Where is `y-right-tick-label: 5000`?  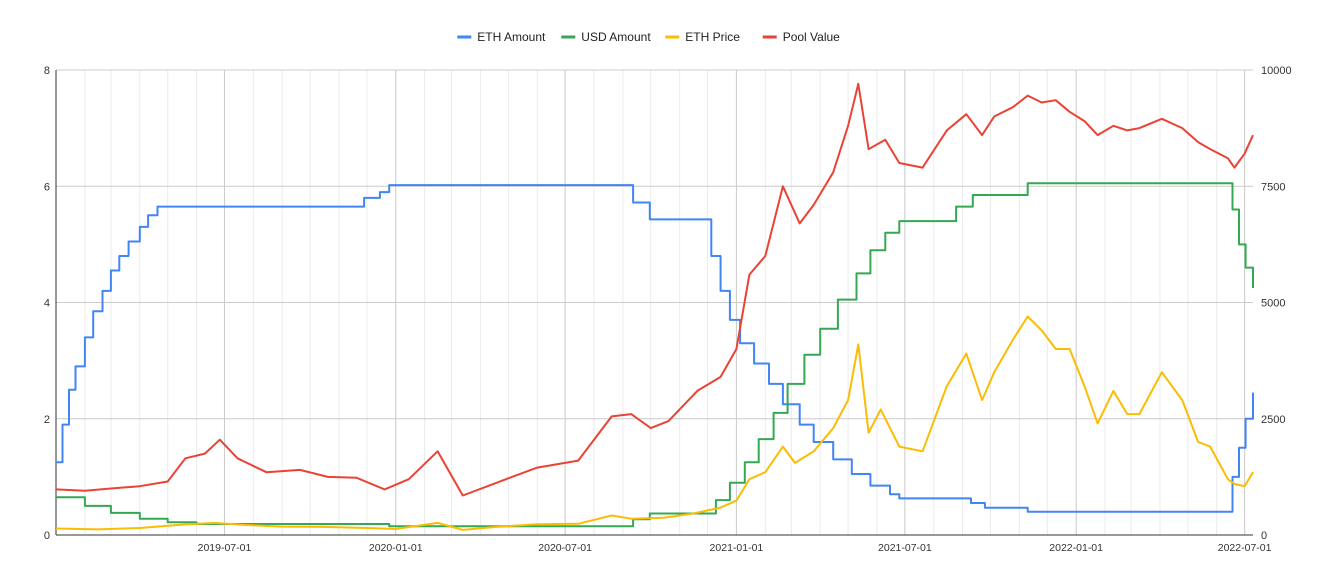 y-right-tick-label: 5000 is located at coordinates (1273, 304).